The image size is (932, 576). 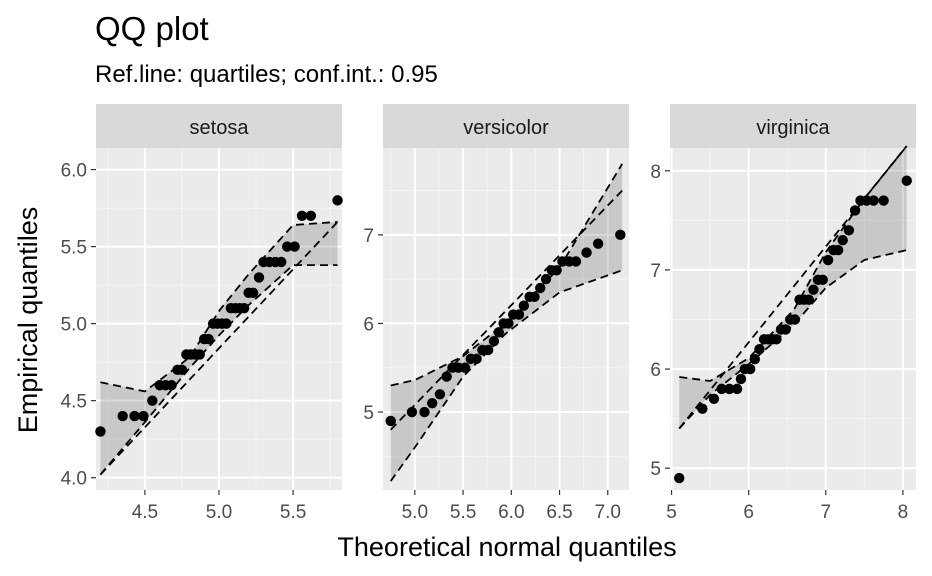 What do you see at coordinates (74, 479) in the screenshot?
I see `y-tick-label: 4.0` at bounding box center [74, 479].